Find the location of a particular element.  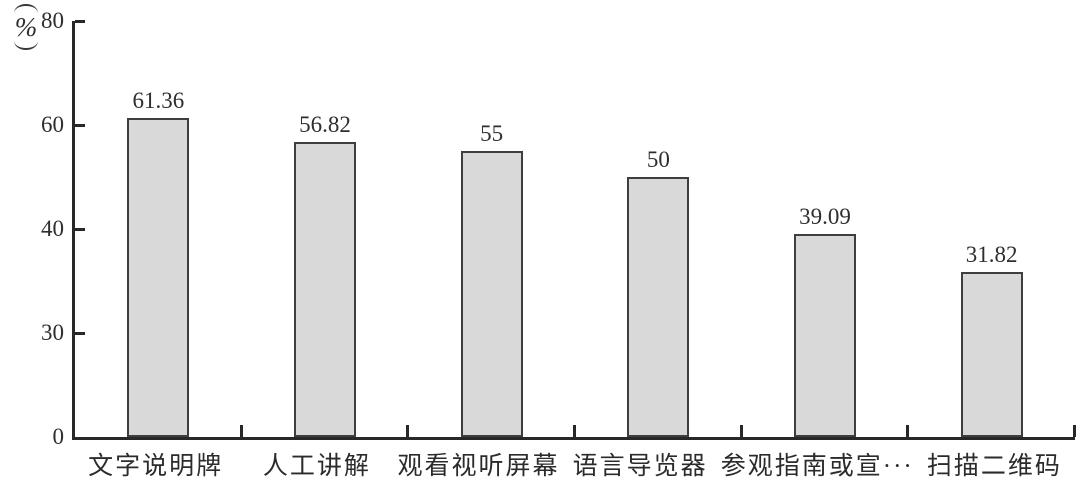

bar-value-label: 39.09 is located at coordinates (825, 216).